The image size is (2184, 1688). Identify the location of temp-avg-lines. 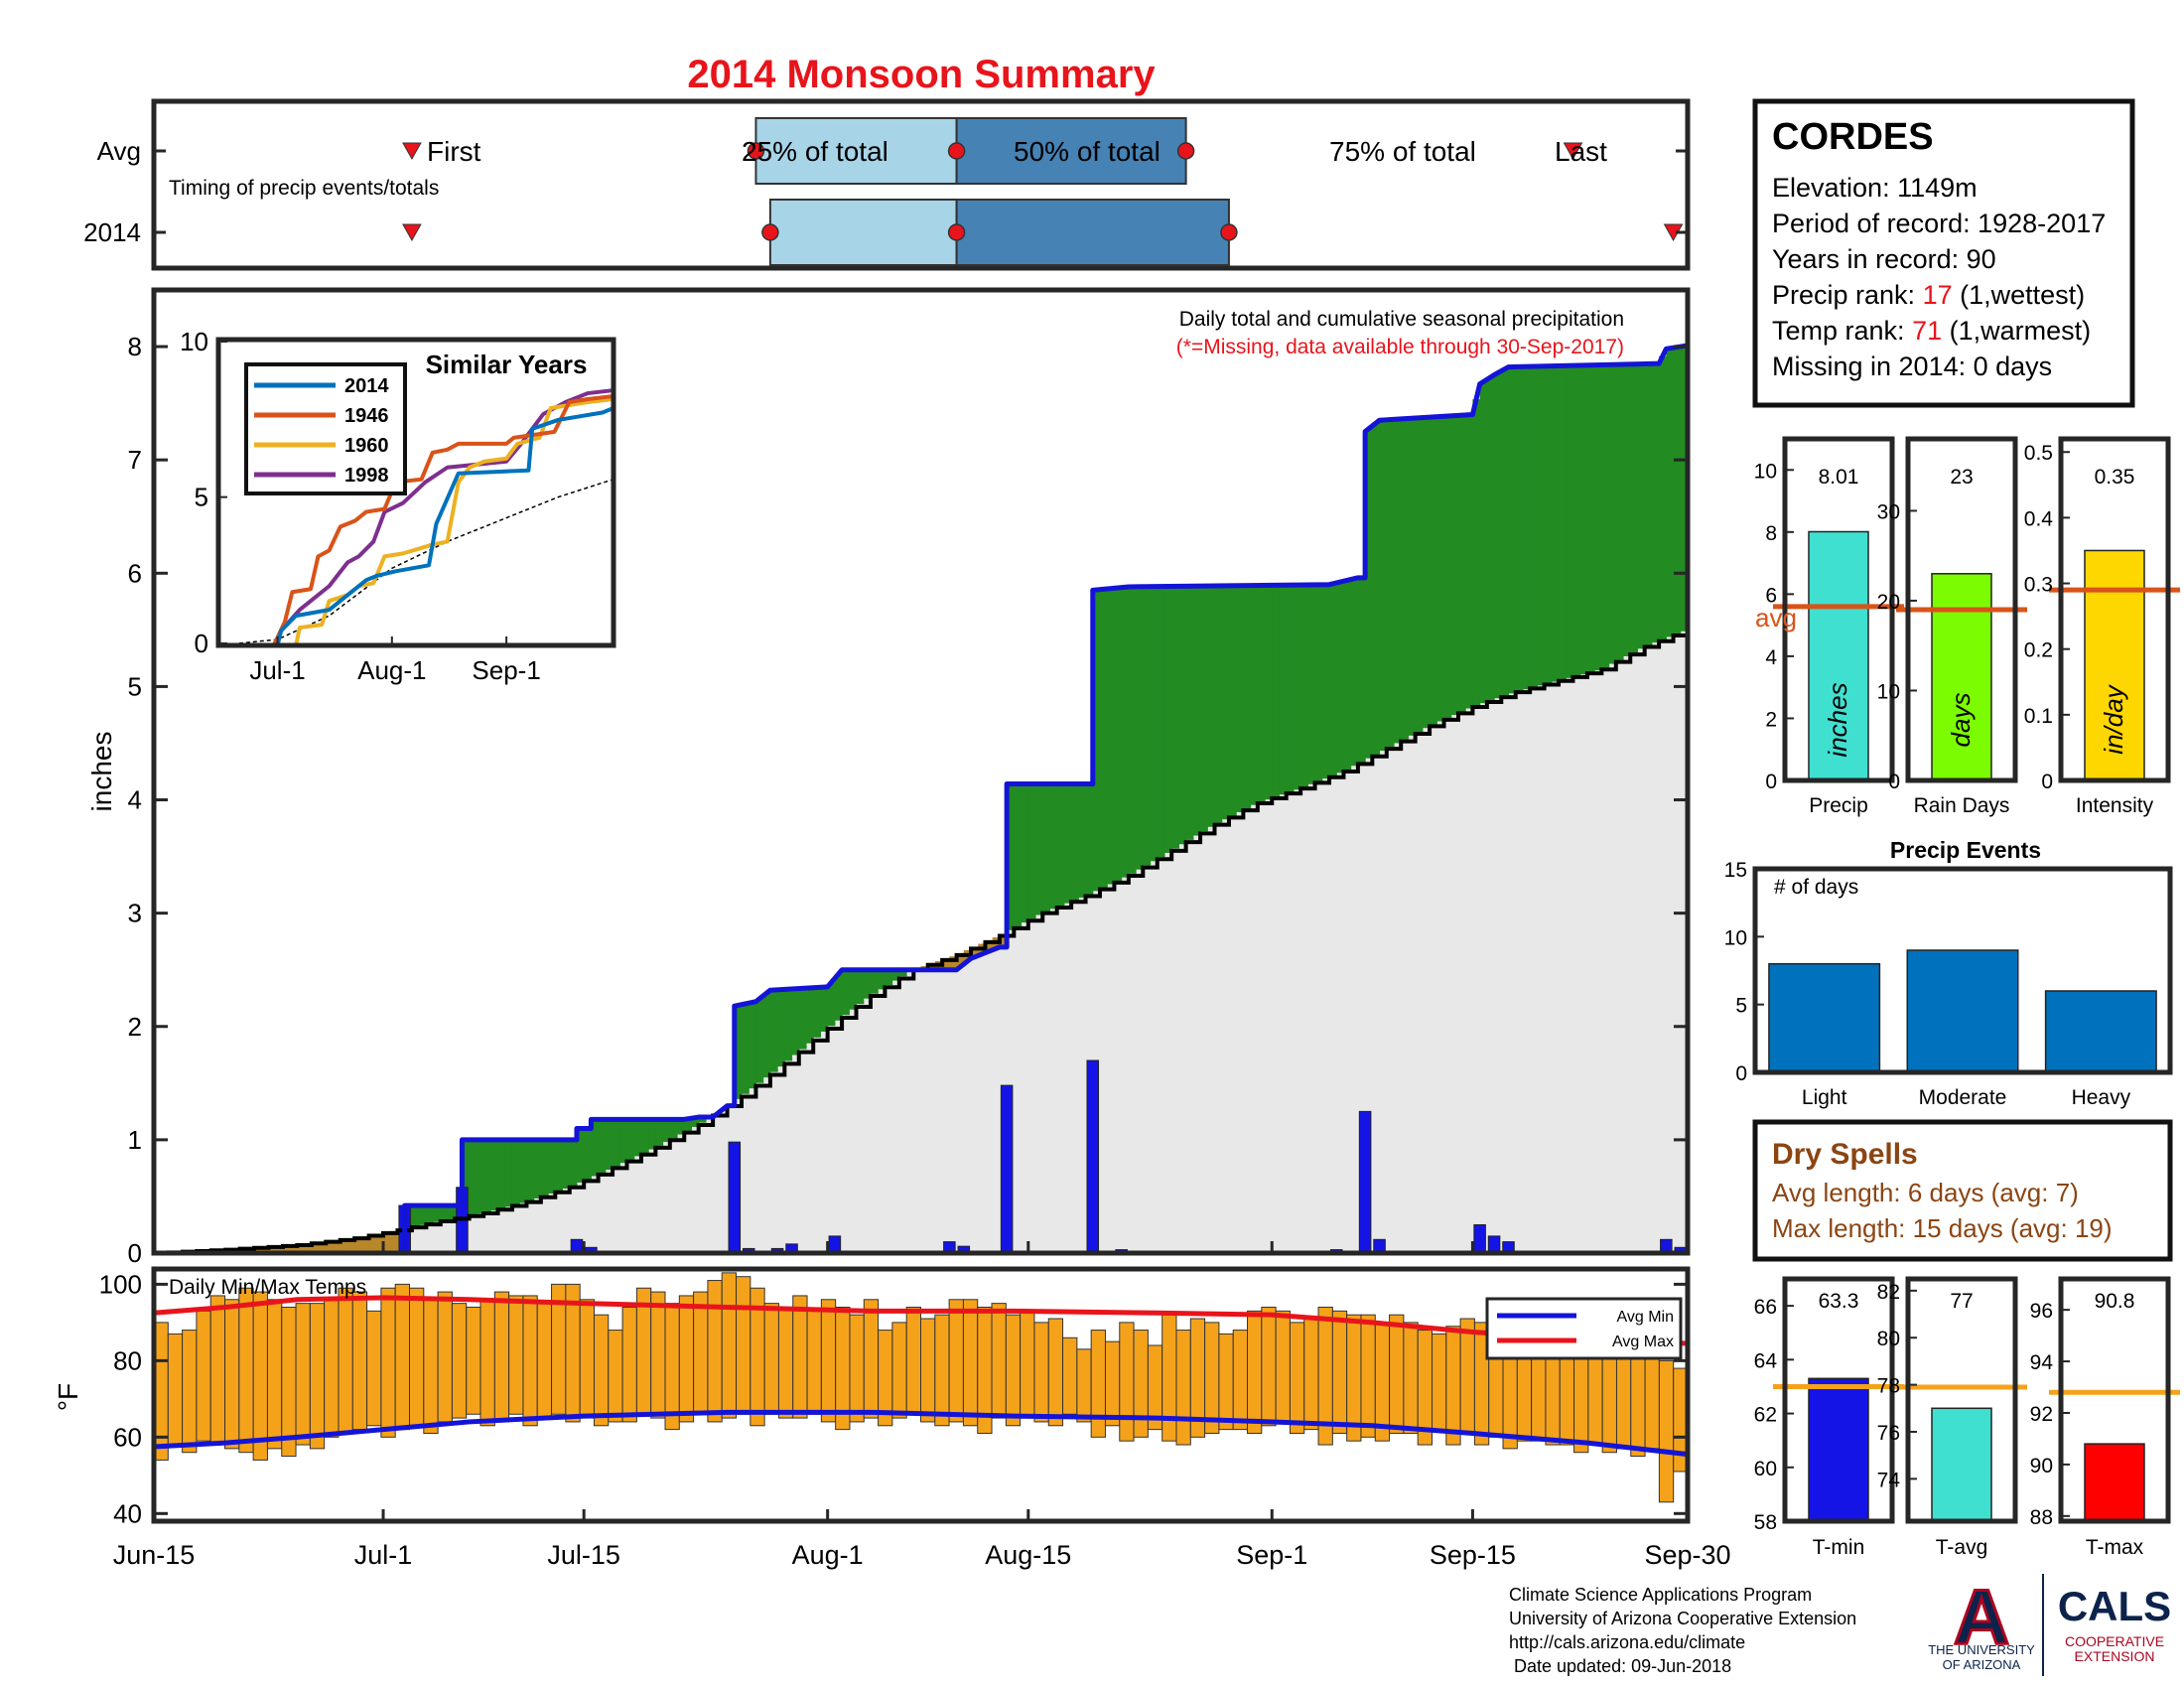
(921, 1376).